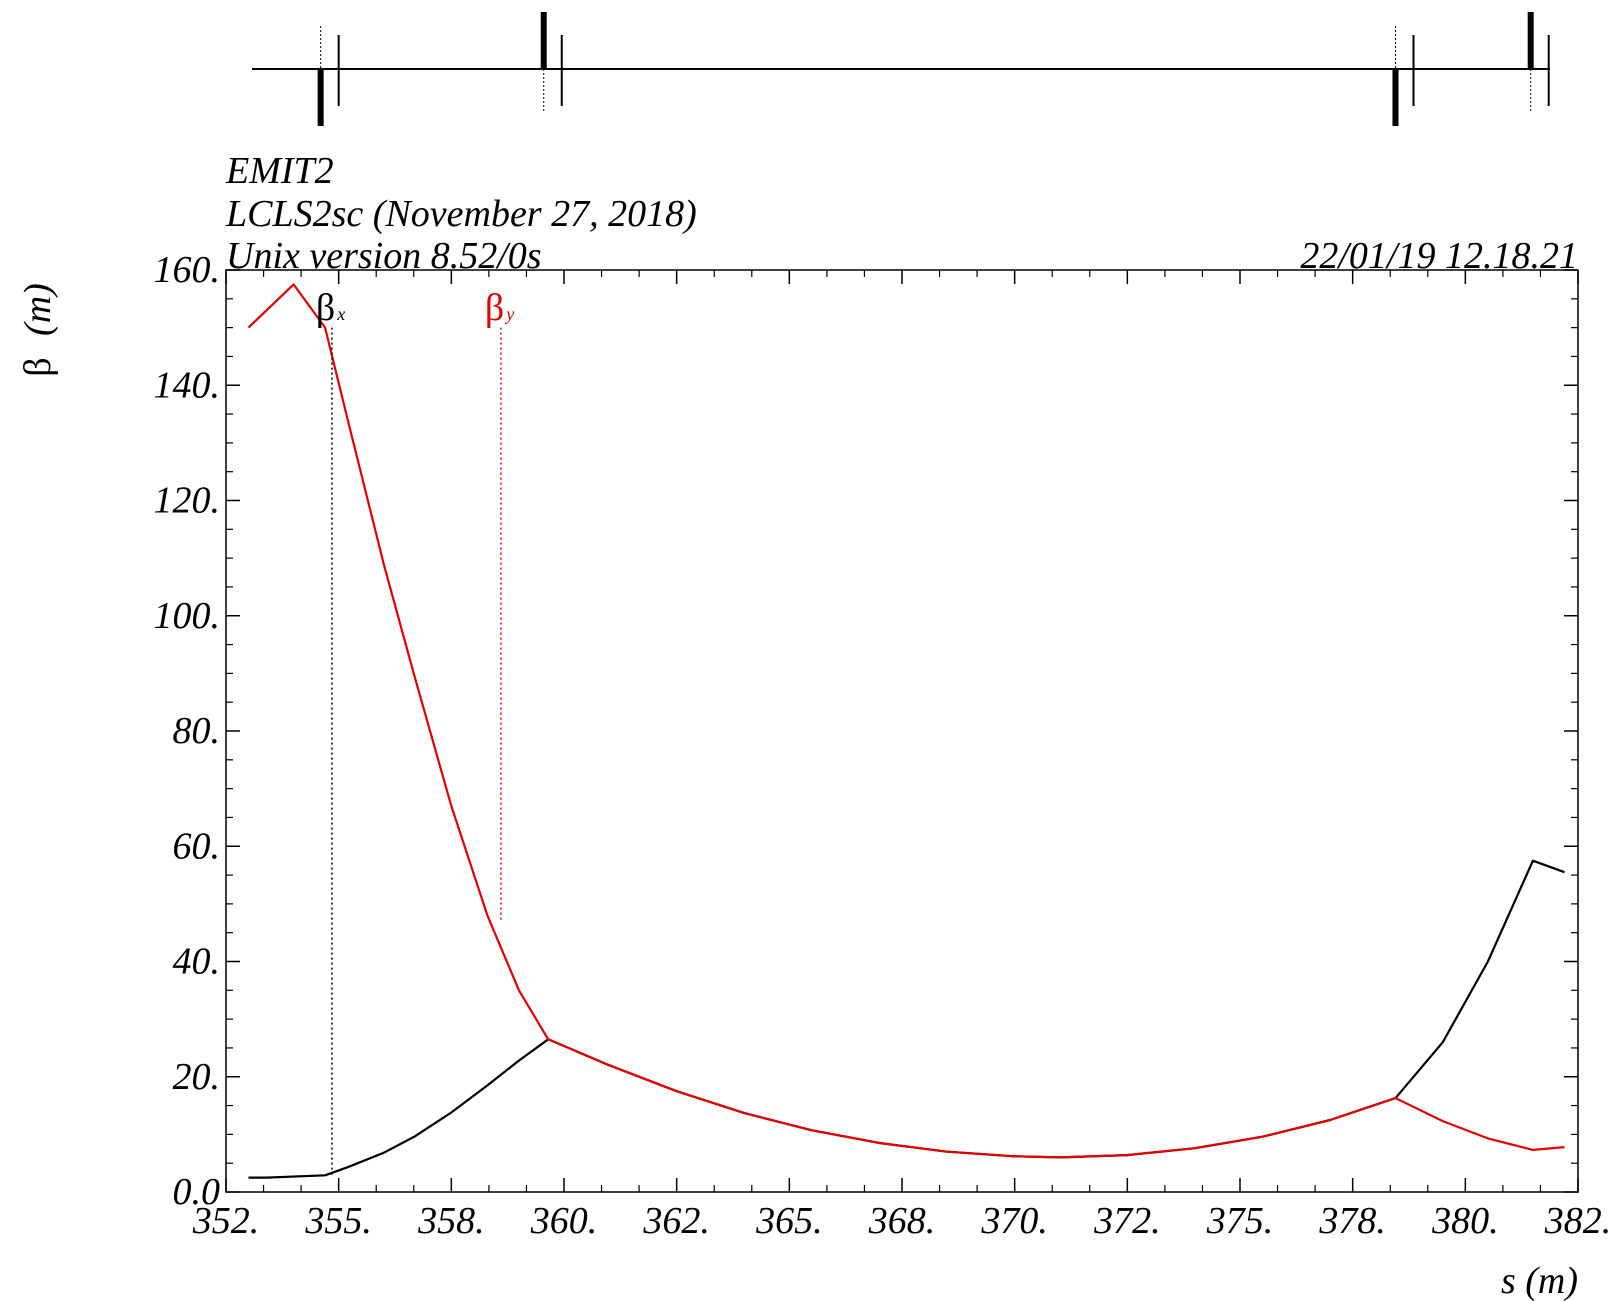 The image size is (1612, 1301). Describe the element at coordinates (1014, 1221) in the screenshot. I see `x-tick-label: 370.` at that location.